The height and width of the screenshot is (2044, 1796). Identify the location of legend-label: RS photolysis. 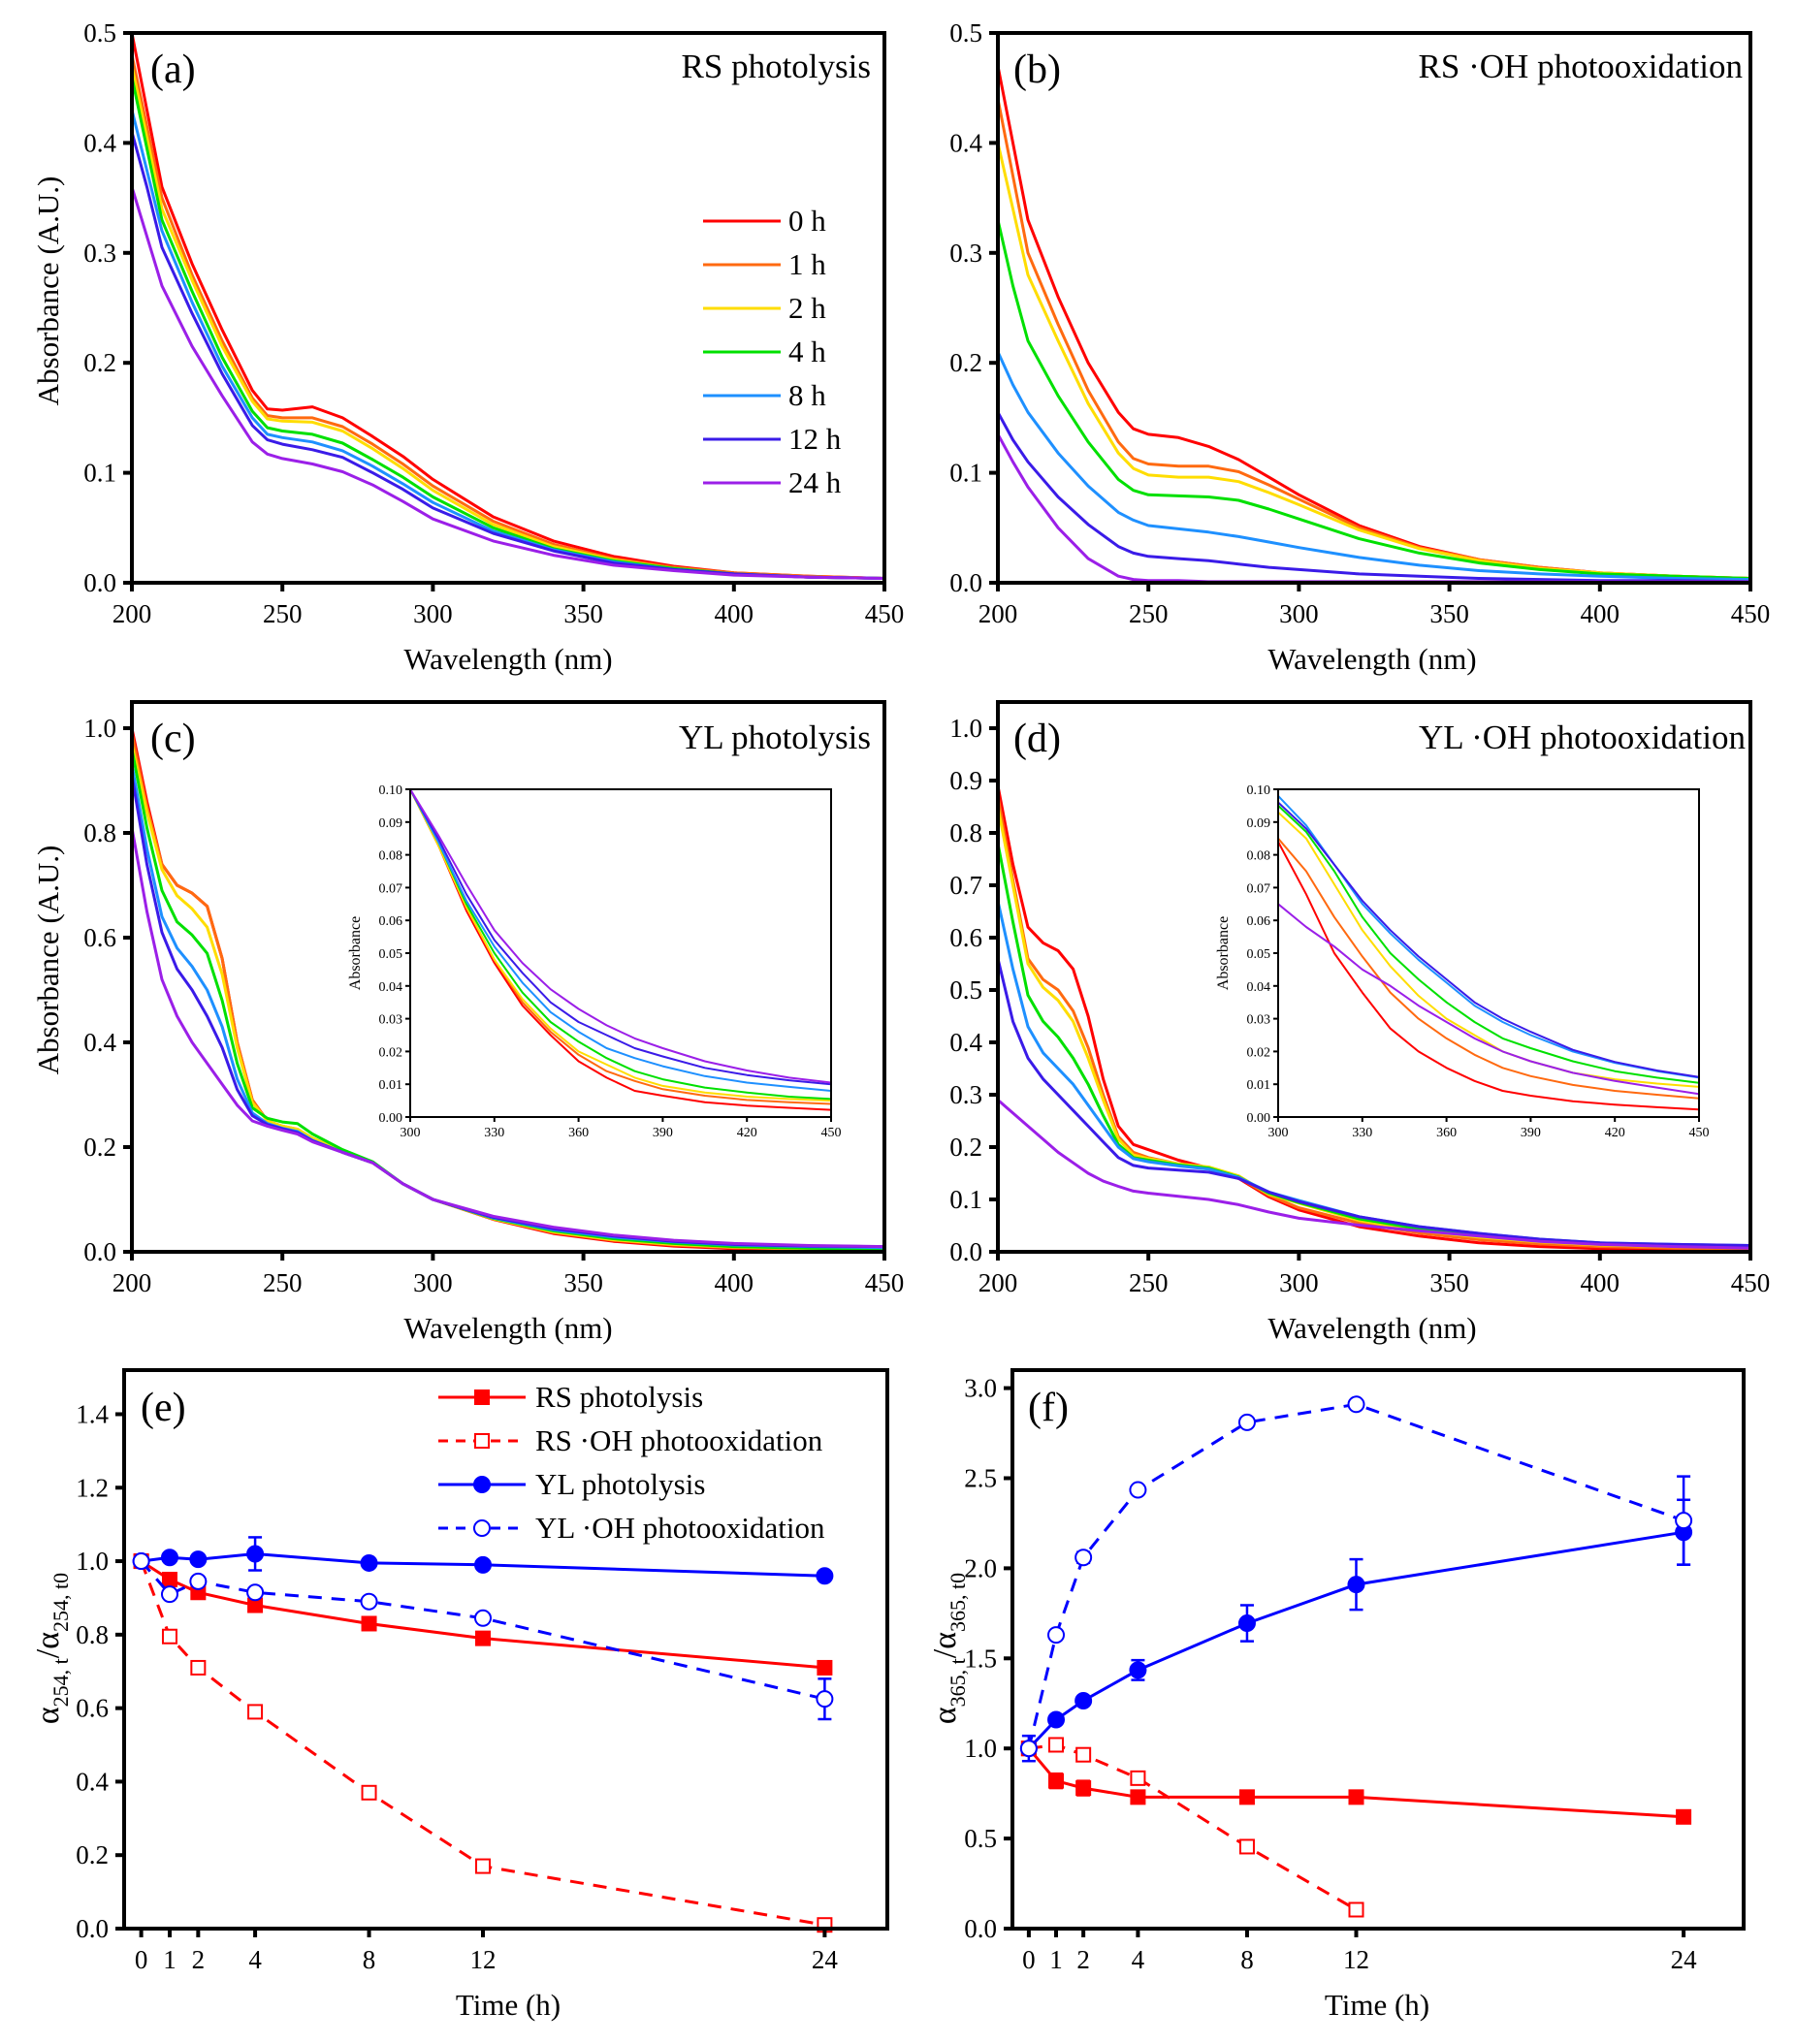
(619, 1397).